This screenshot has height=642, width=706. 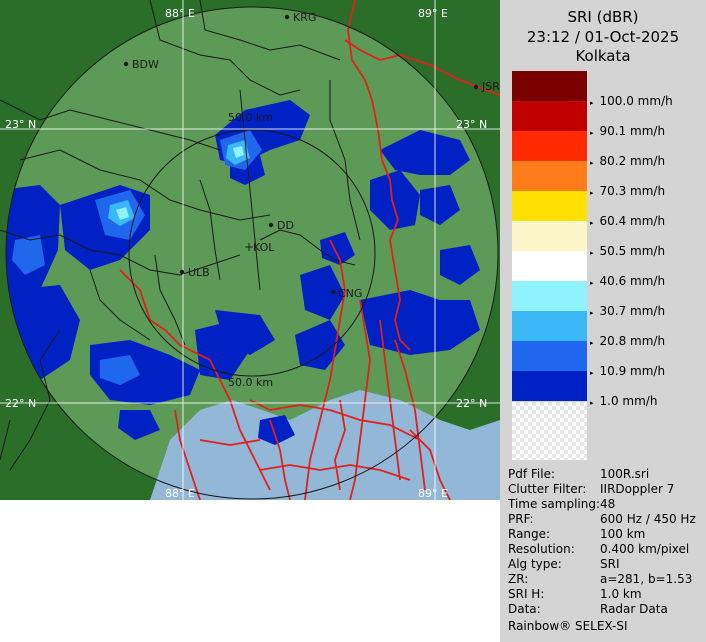 I want to click on place-label-jsr: JSR, so click(x=490, y=86).